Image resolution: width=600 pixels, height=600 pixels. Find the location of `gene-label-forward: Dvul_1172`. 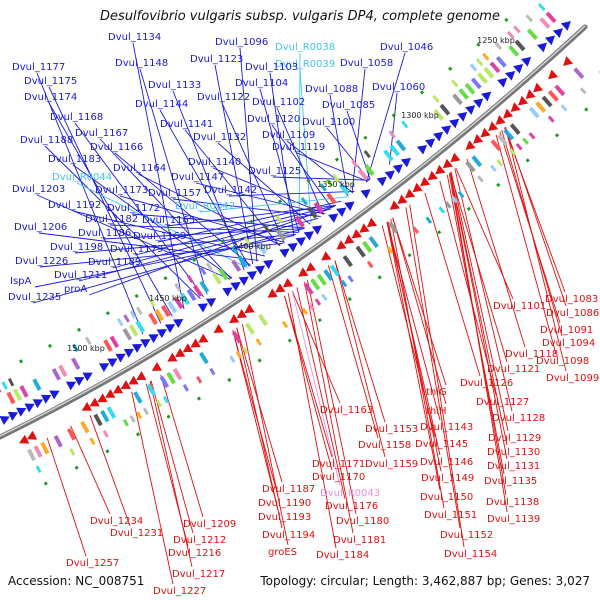

gene-label-forward: Dvul_1172 is located at coordinates (133, 208).